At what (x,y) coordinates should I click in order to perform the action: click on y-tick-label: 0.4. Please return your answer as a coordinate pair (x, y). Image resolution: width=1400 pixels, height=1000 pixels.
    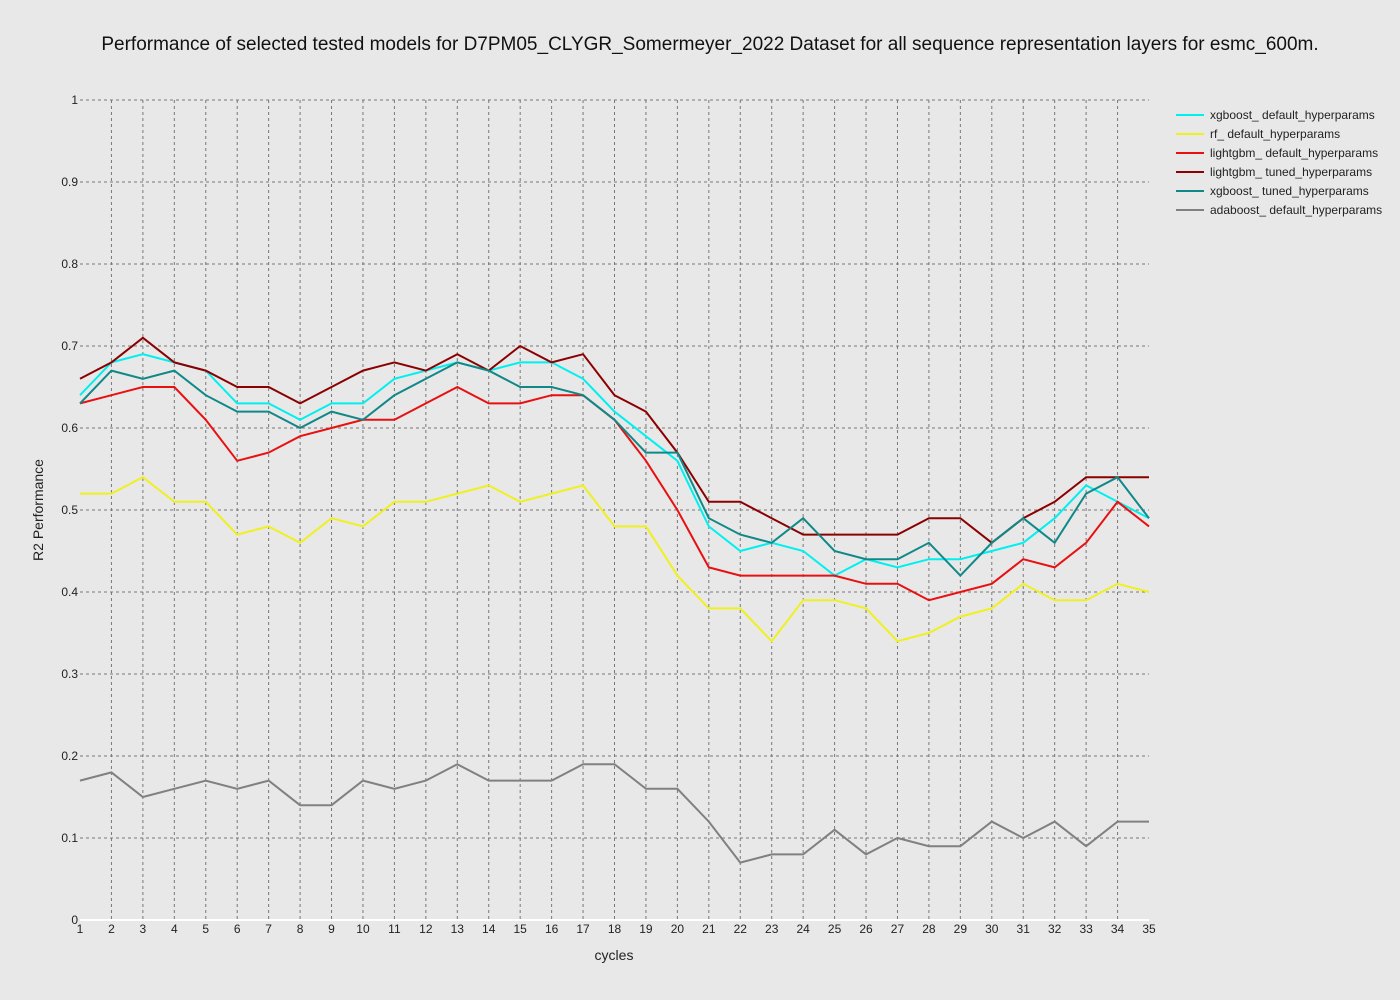
    Looking at the image, I should click on (69, 592).